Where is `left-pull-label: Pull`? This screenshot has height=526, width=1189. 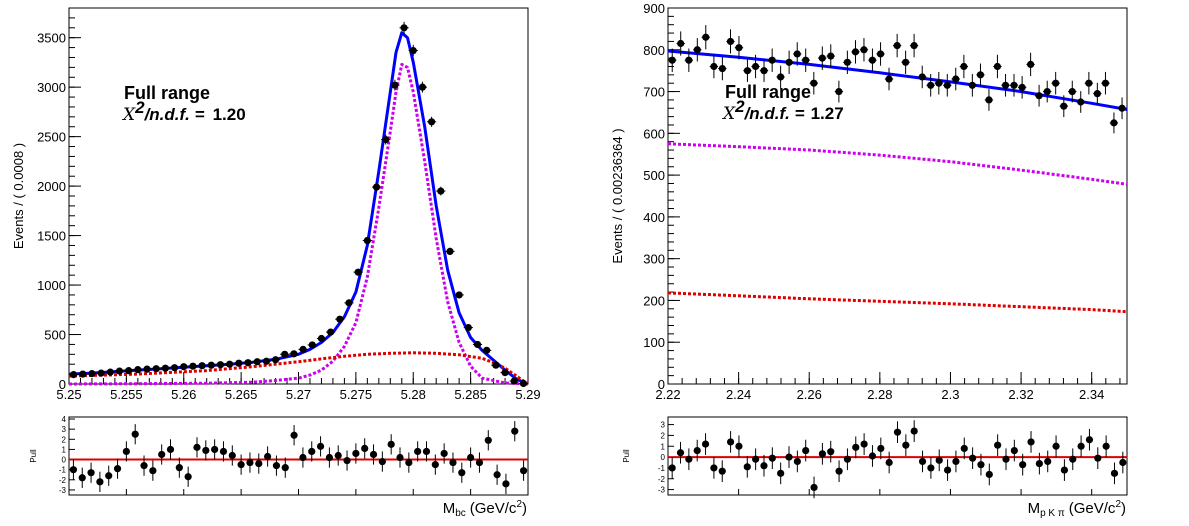
left-pull-label: Pull is located at coordinates (33, 456).